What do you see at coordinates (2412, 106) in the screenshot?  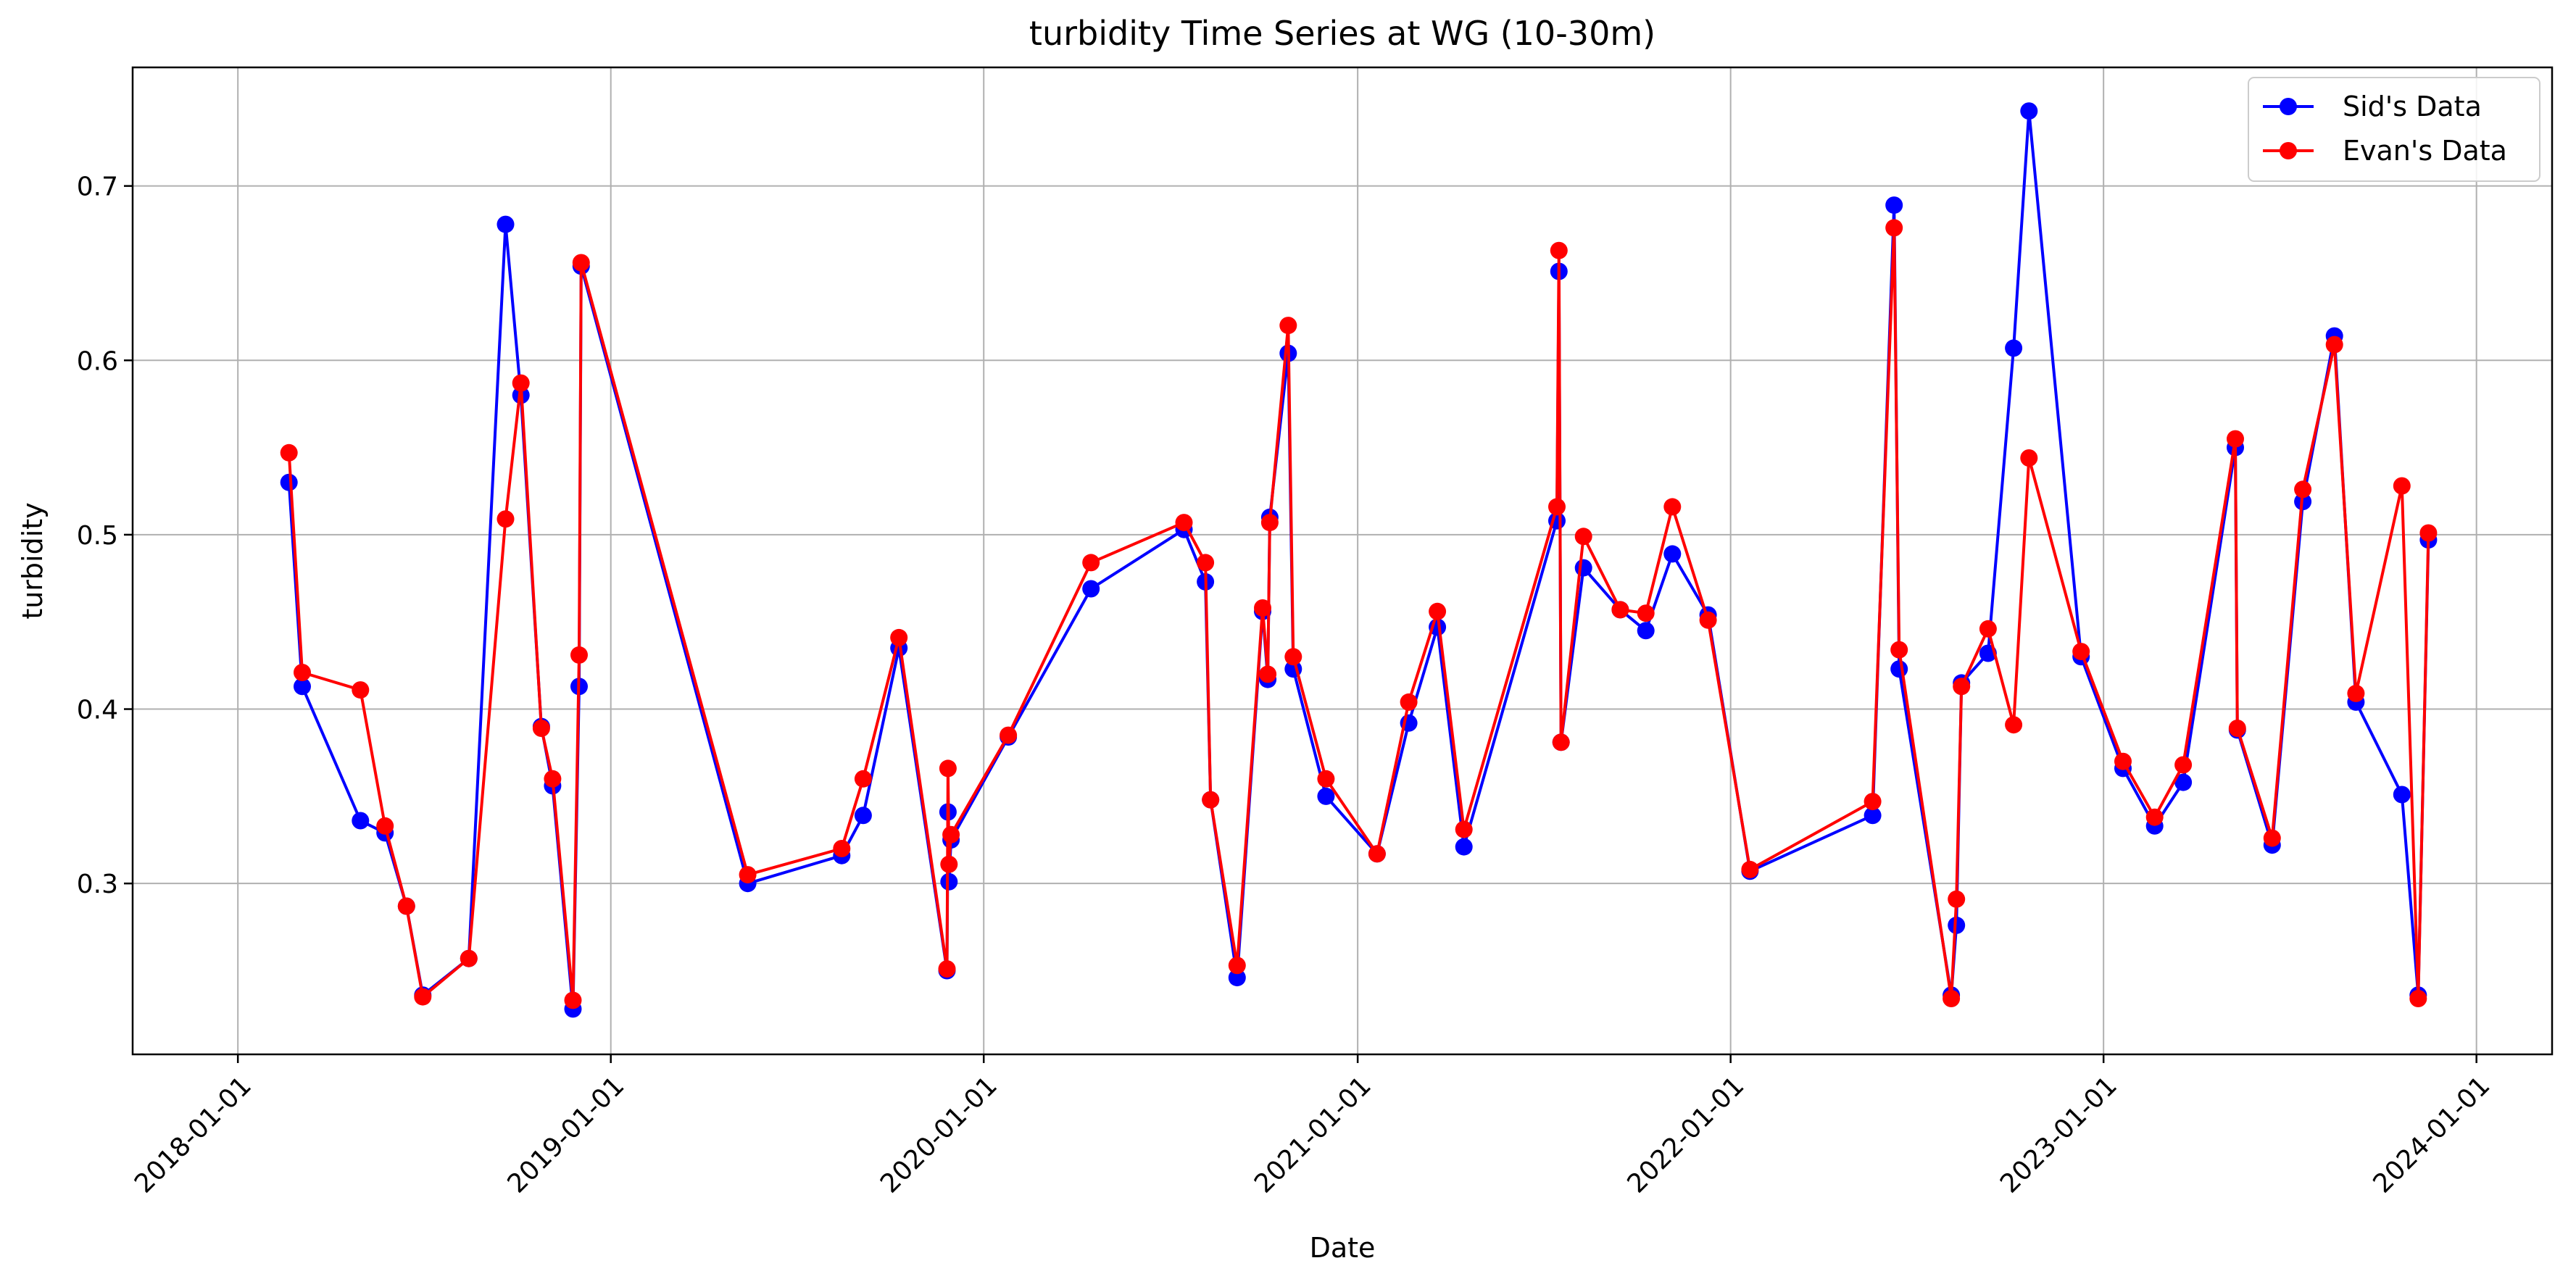 I see `legend-label-sids-data: Sid's Data` at bounding box center [2412, 106].